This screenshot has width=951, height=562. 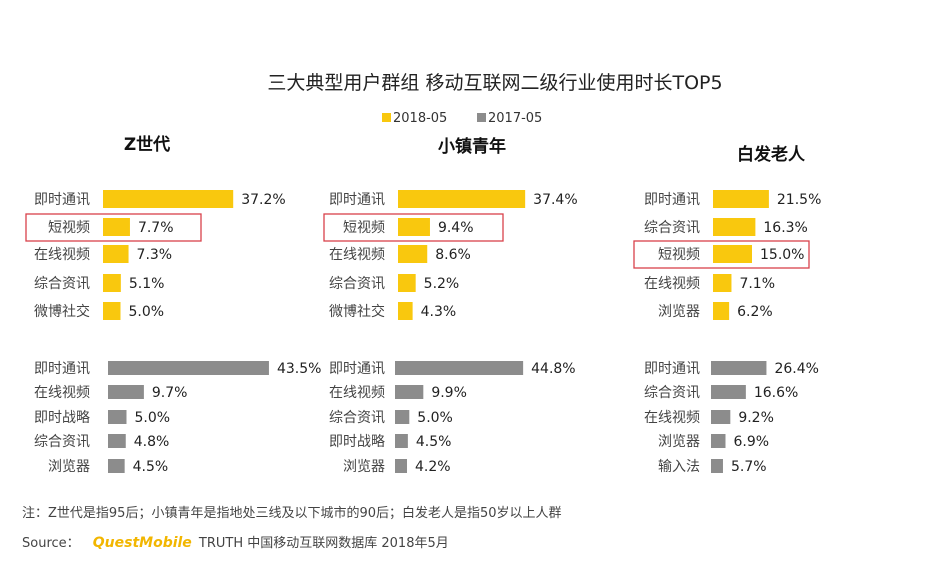 What do you see at coordinates (749, 467) in the screenshot?
I see `value-label-2017: 5.7%` at bounding box center [749, 467].